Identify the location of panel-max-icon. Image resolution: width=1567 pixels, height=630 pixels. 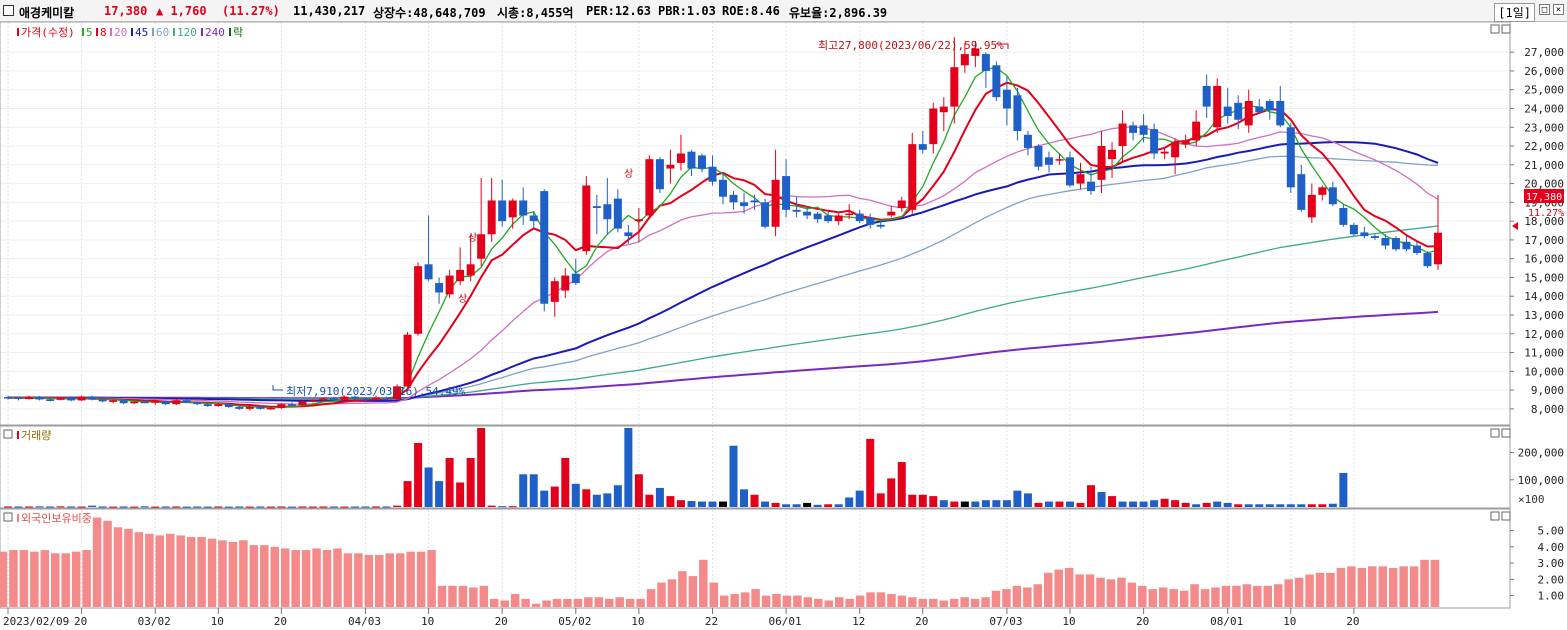
(1495, 29).